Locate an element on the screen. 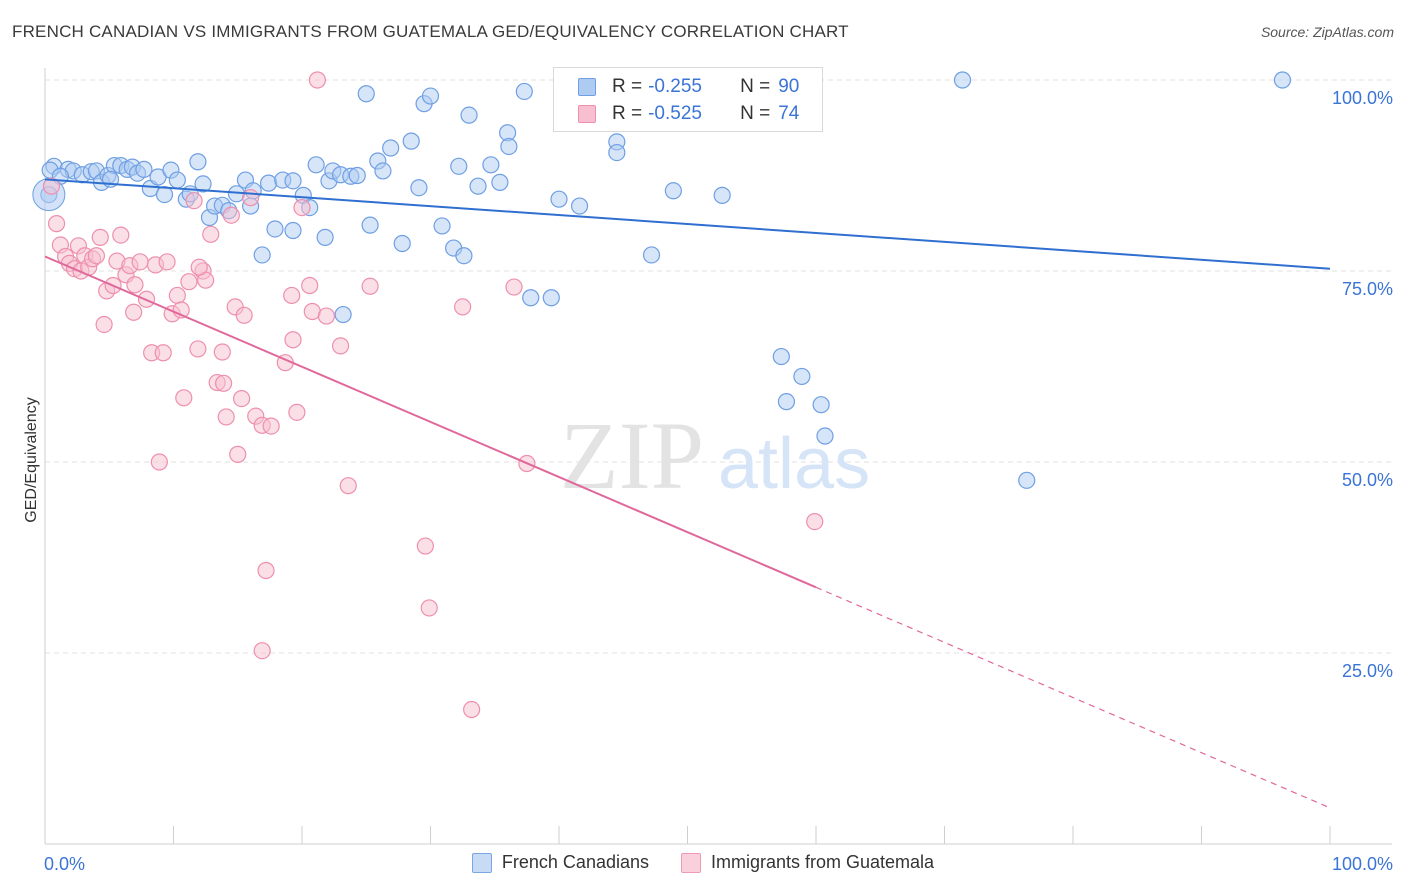 Image resolution: width=1406 pixels, height=892 pixels. legend-row-french-canadians: R = -0.255 N = 90 is located at coordinates (688, 87).